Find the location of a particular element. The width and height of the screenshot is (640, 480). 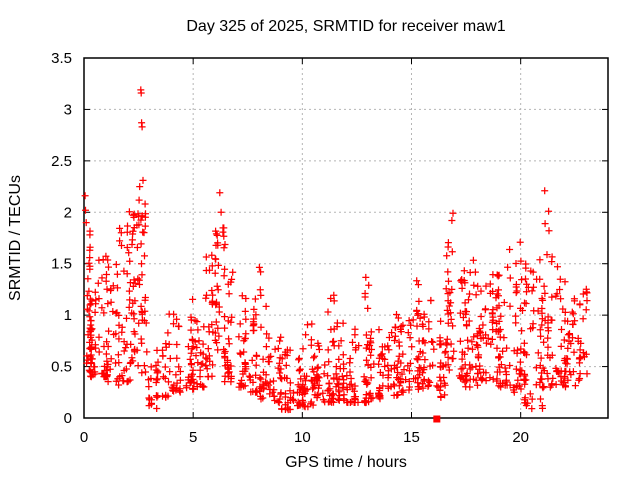

y-tick-label: 0 is located at coordinates (68, 418).